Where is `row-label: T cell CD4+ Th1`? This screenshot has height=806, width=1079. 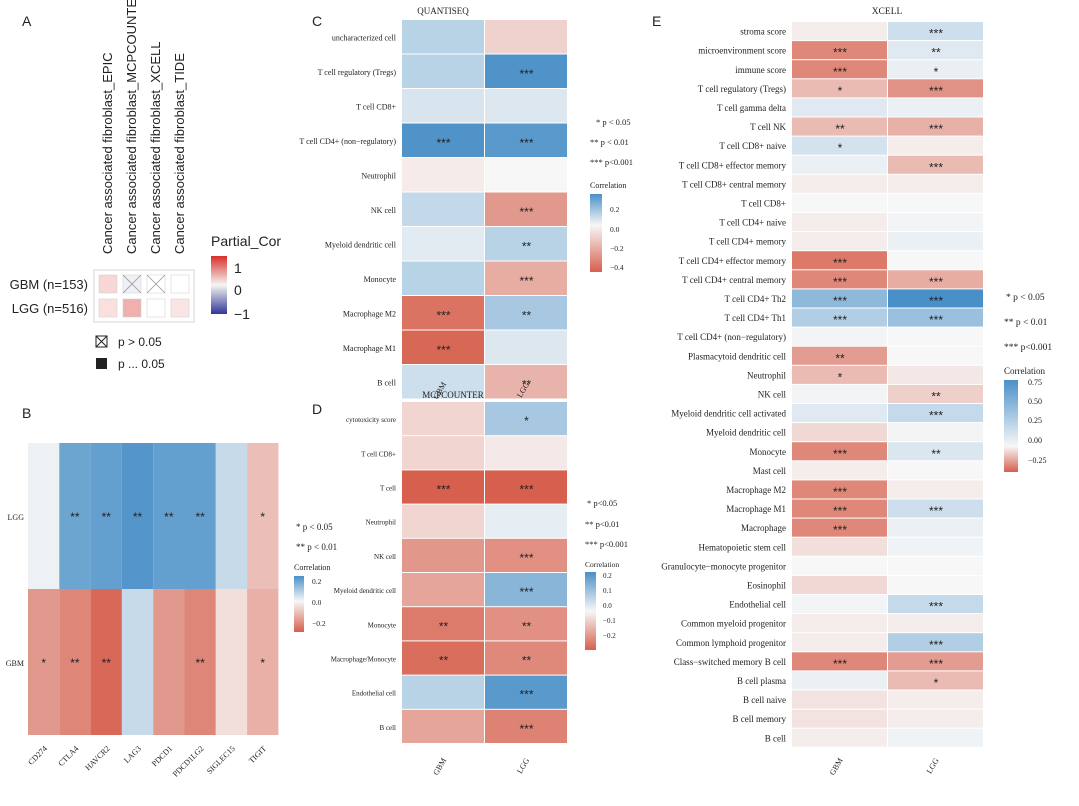
row-label: T cell CD4+ Th1 is located at coordinates (756, 318).